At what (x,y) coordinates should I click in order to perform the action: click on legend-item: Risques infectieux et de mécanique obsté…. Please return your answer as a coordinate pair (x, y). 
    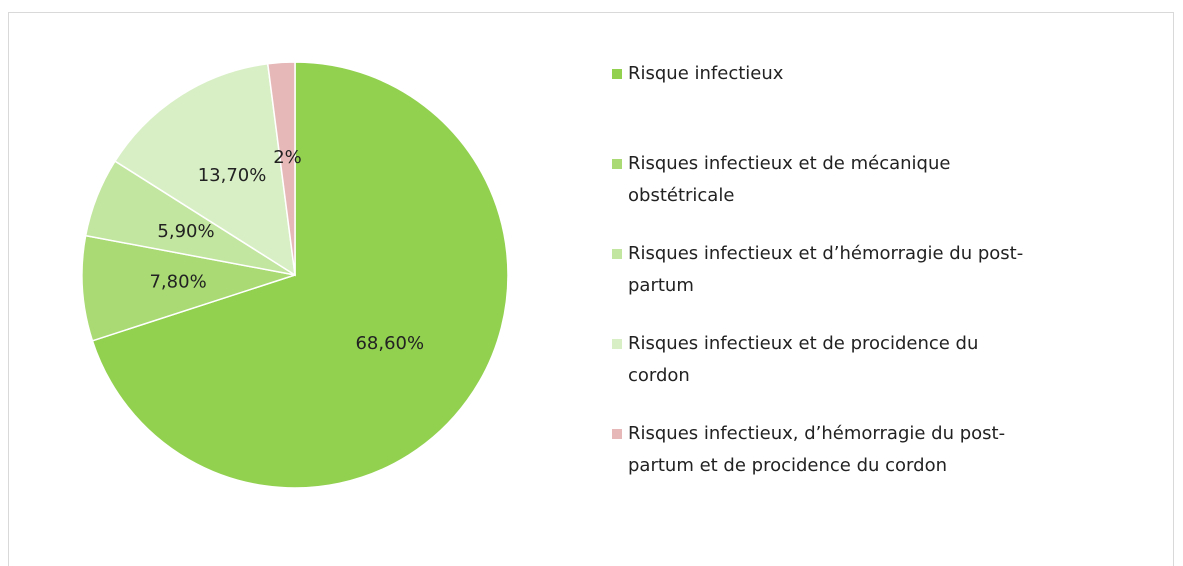
    Looking at the image, I should click on (827, 193).